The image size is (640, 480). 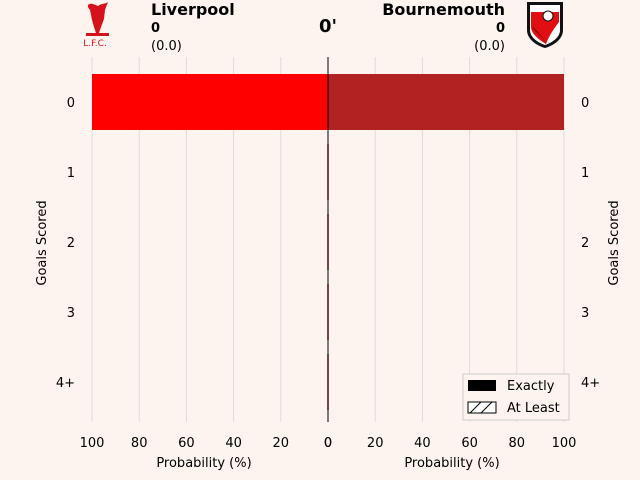 I want to click on legend-label-exactly: Exactly, so click(x=531, y=386).